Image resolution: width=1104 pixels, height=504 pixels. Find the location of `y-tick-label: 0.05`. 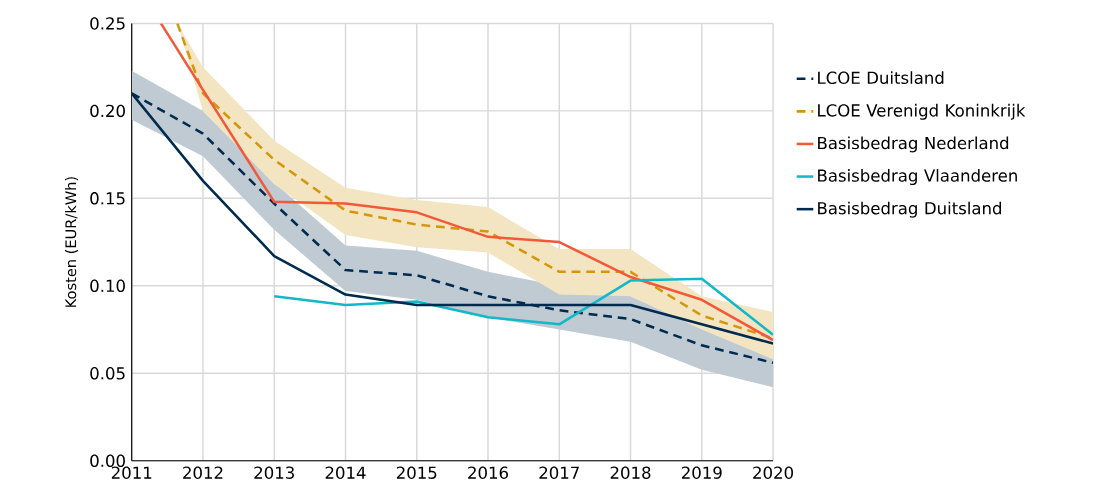

y-tick-label: 0.05 is located at coordinates (107, 373).